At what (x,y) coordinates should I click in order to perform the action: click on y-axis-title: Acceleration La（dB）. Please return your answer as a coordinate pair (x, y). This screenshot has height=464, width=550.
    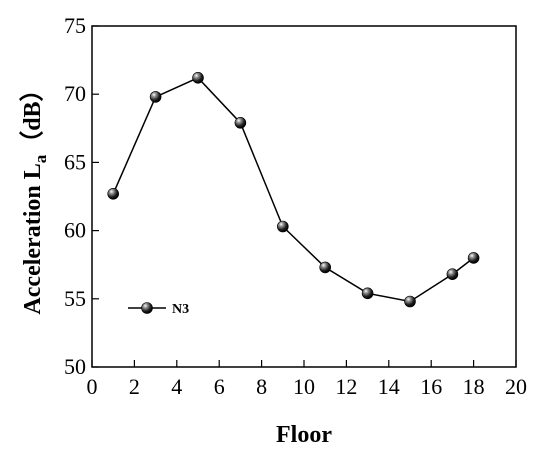
    Looking at the image, I should click on (34, 195).